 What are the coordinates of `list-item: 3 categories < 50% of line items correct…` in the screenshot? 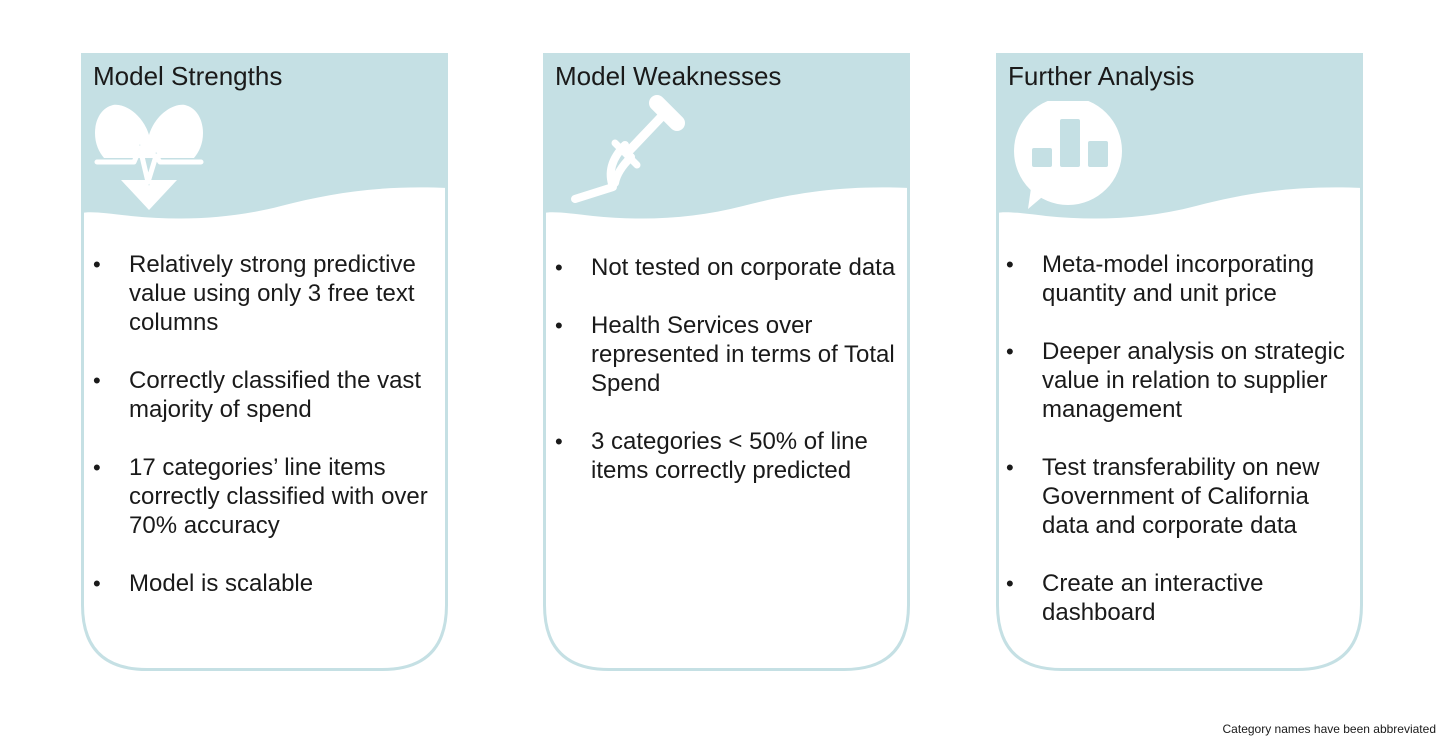 It's located at (730, 456).